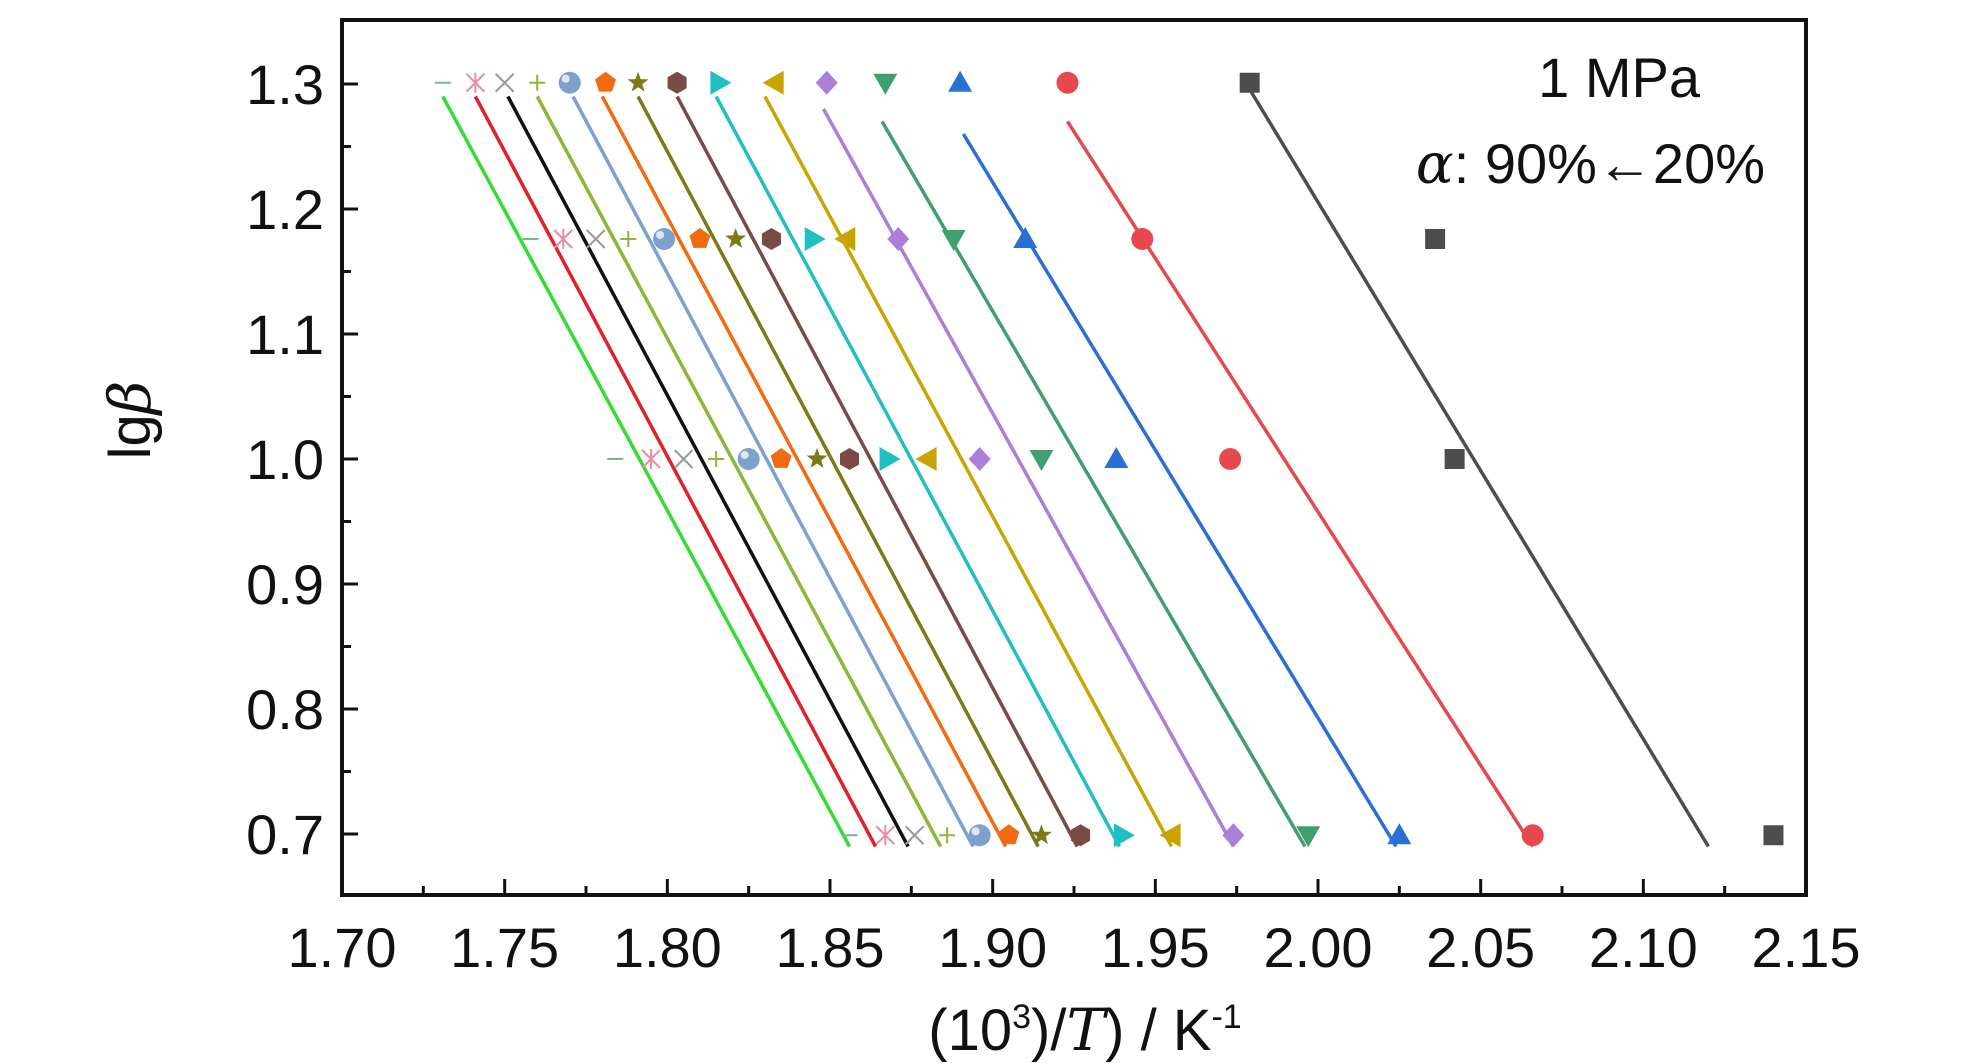 This screenshot has width=1984, height=1063. What do you see at coordinates (1643, 947) in the screenshot?
I see `x-tick-label: 2.10` at bounding box center [1643, 947].